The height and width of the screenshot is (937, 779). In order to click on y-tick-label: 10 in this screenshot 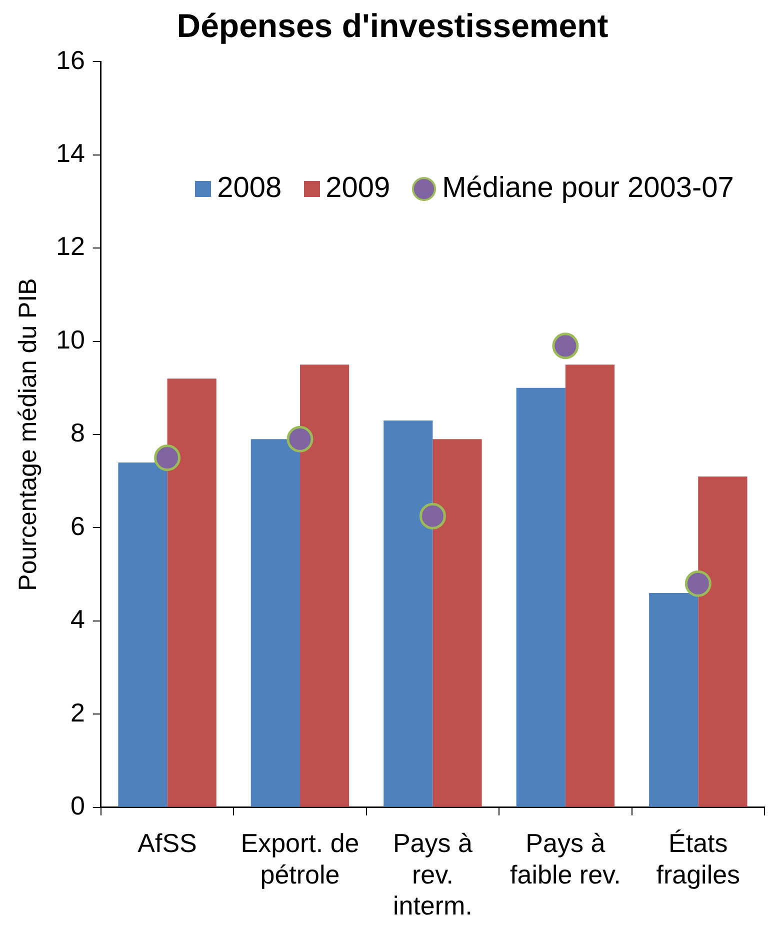, I will do `click(70, 339)`.